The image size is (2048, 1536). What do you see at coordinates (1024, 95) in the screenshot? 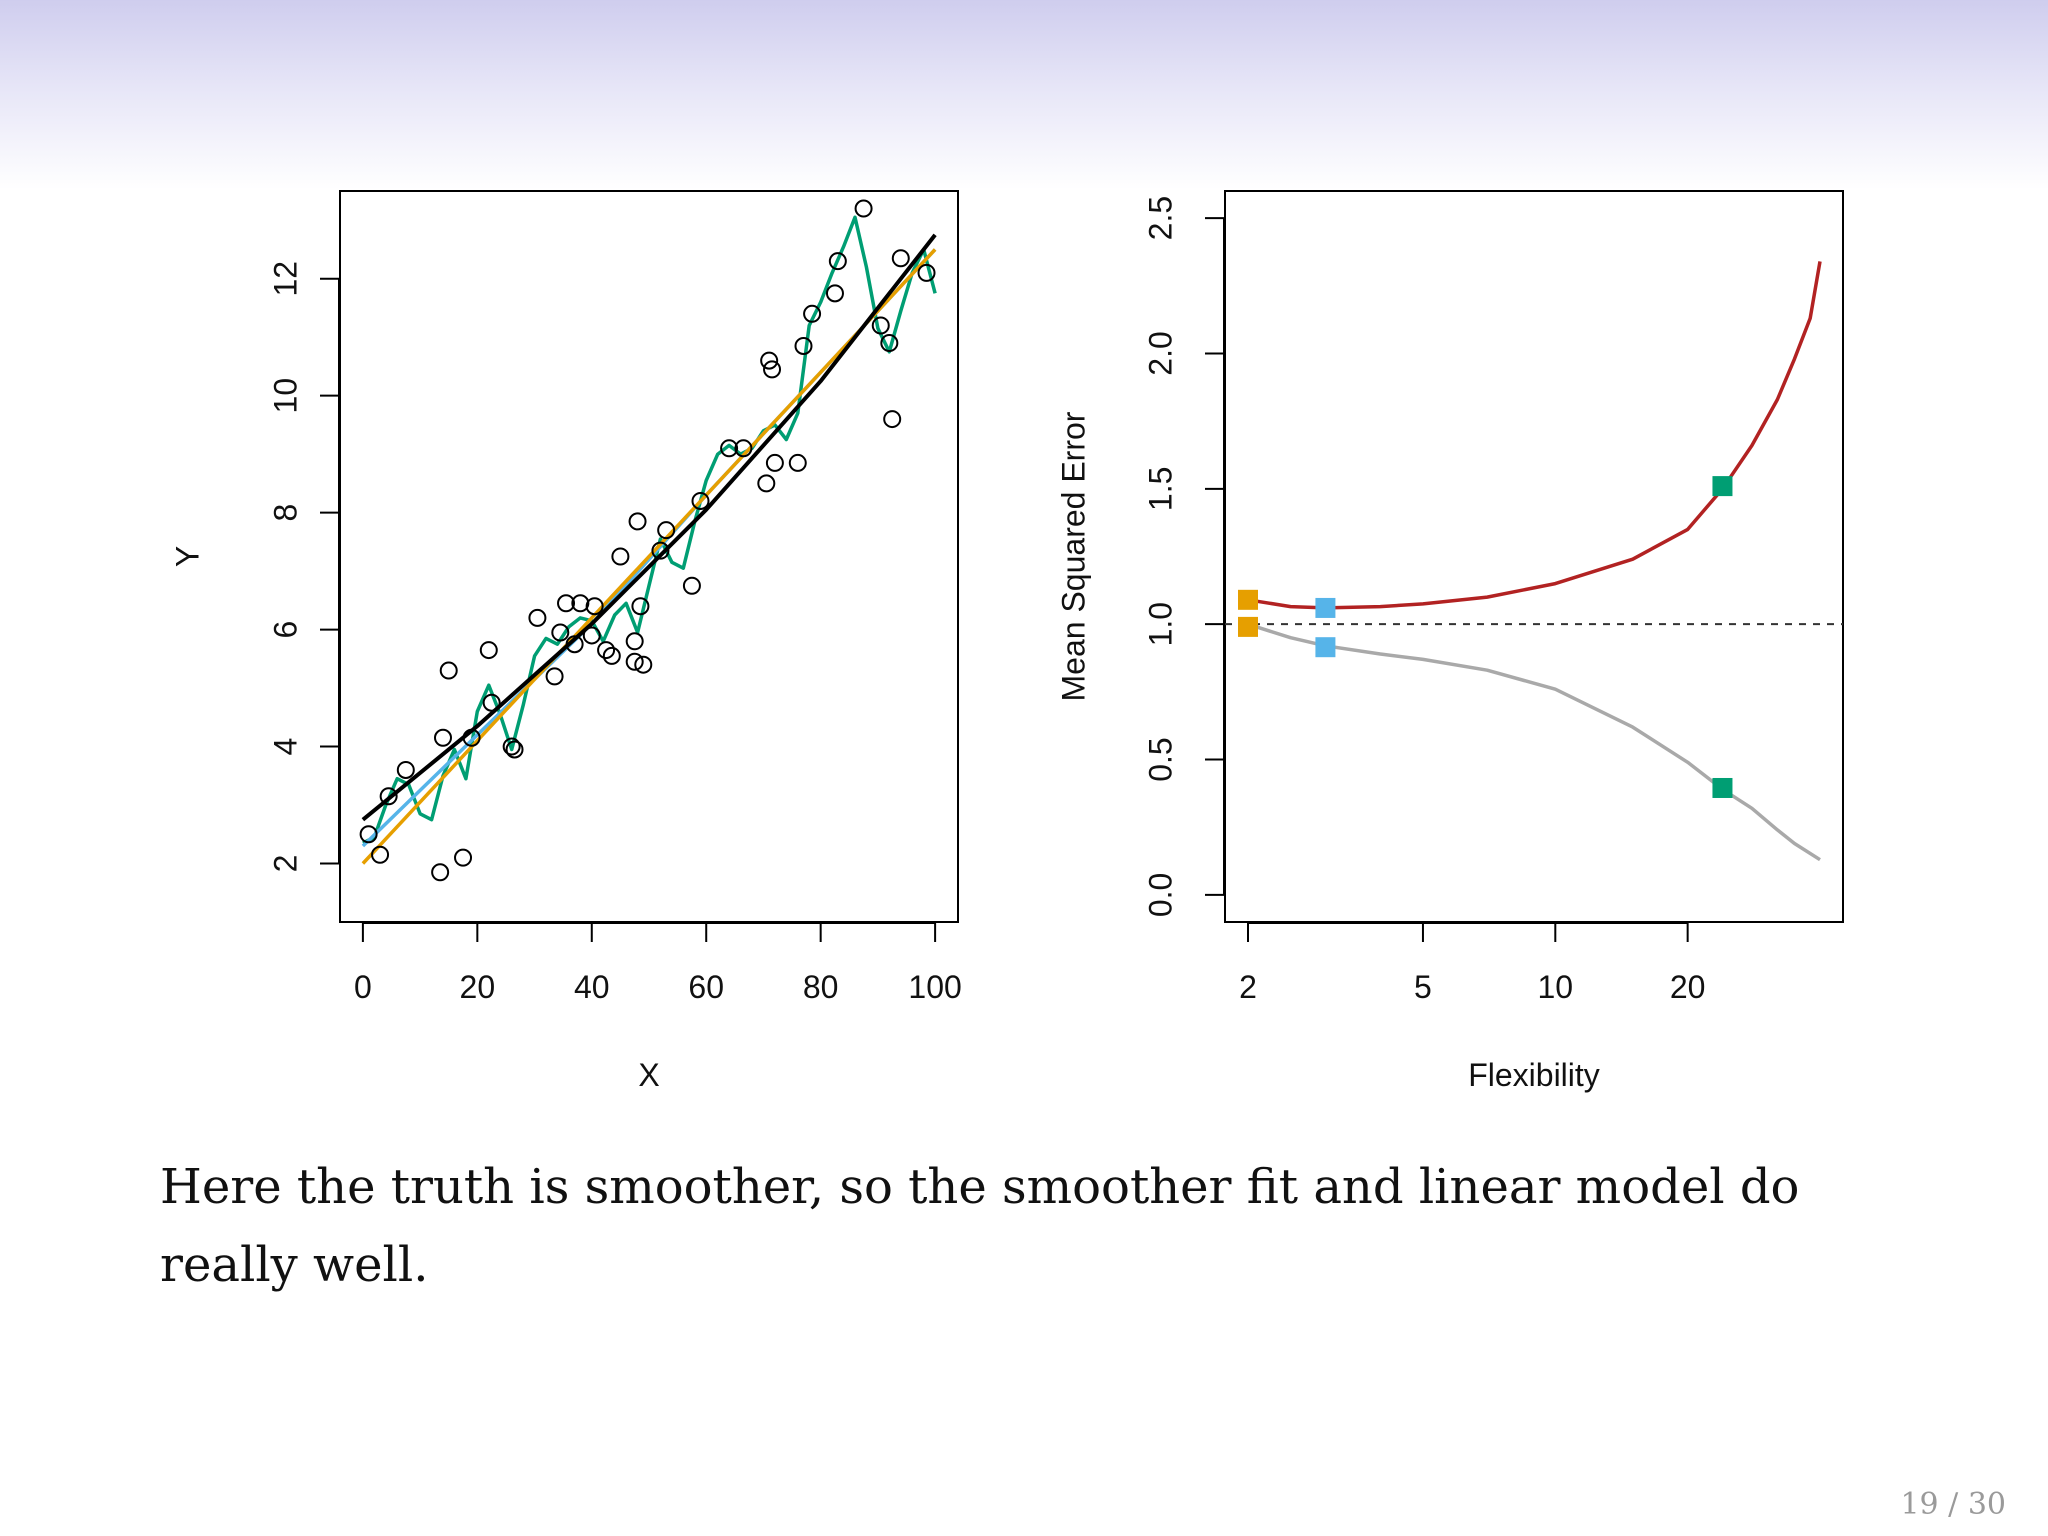
I see `slide-header-band` at bounding box center [1024, 95].